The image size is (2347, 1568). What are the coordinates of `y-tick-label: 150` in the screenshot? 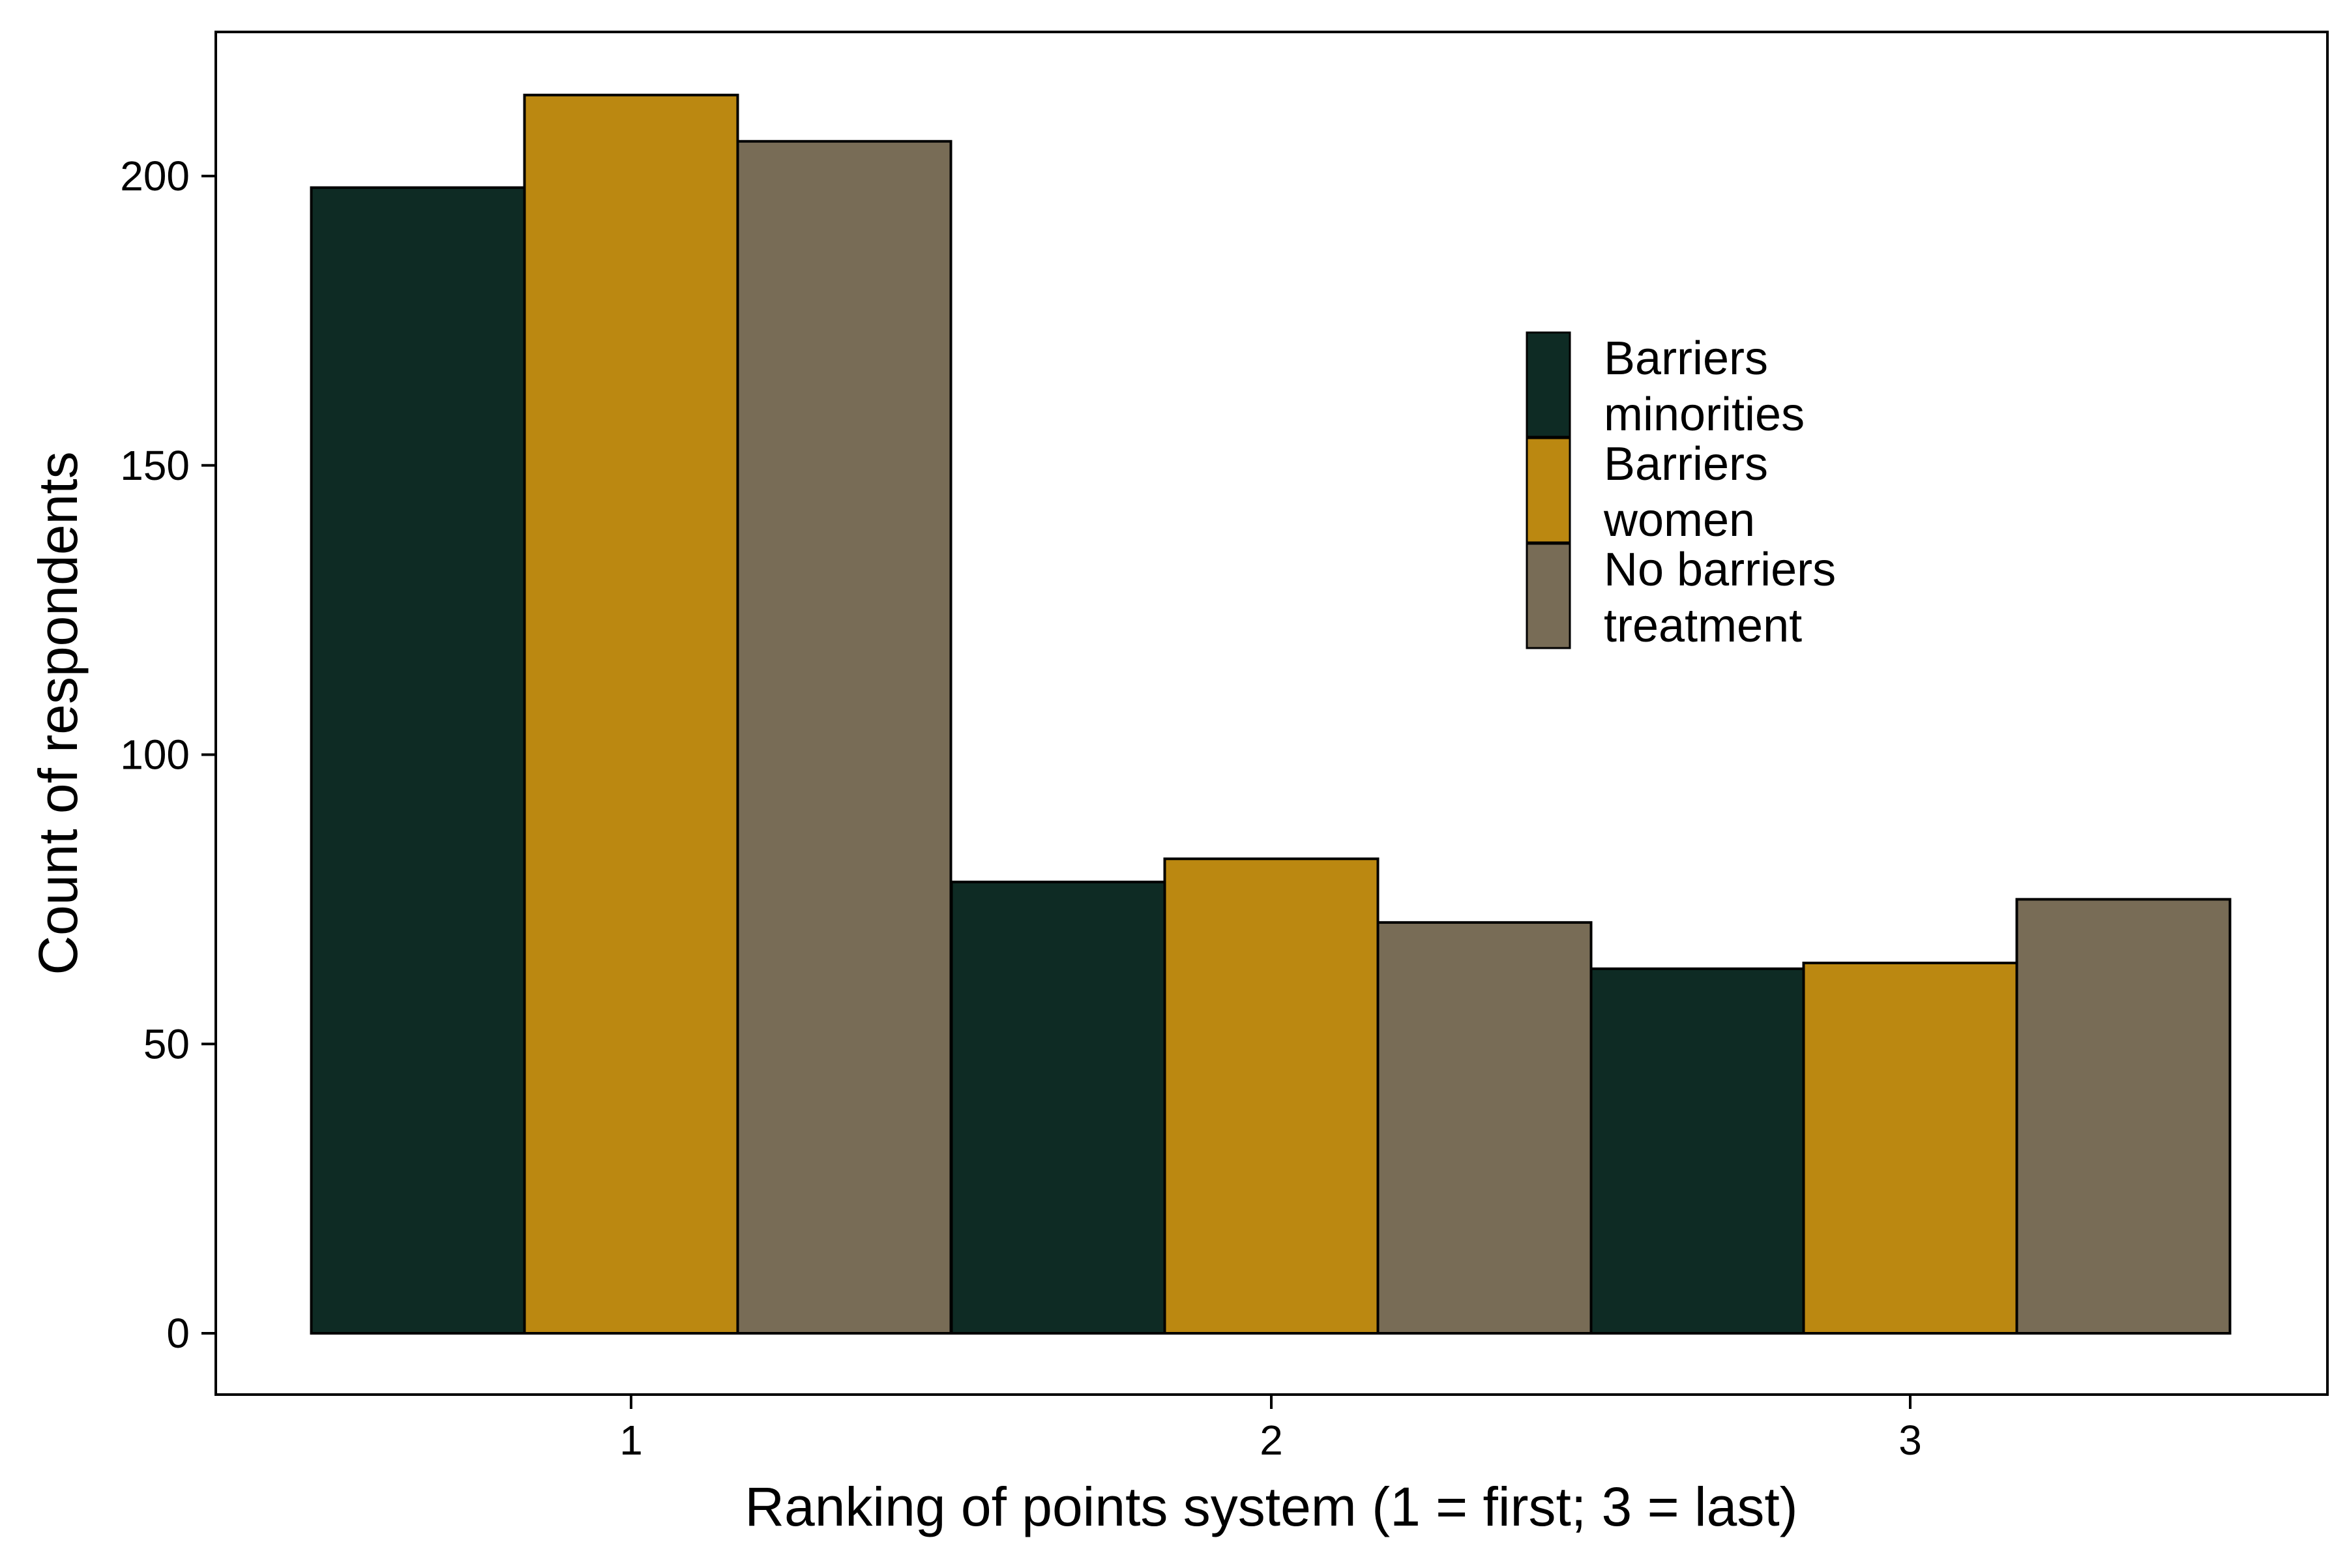 It's located at (155, 465).